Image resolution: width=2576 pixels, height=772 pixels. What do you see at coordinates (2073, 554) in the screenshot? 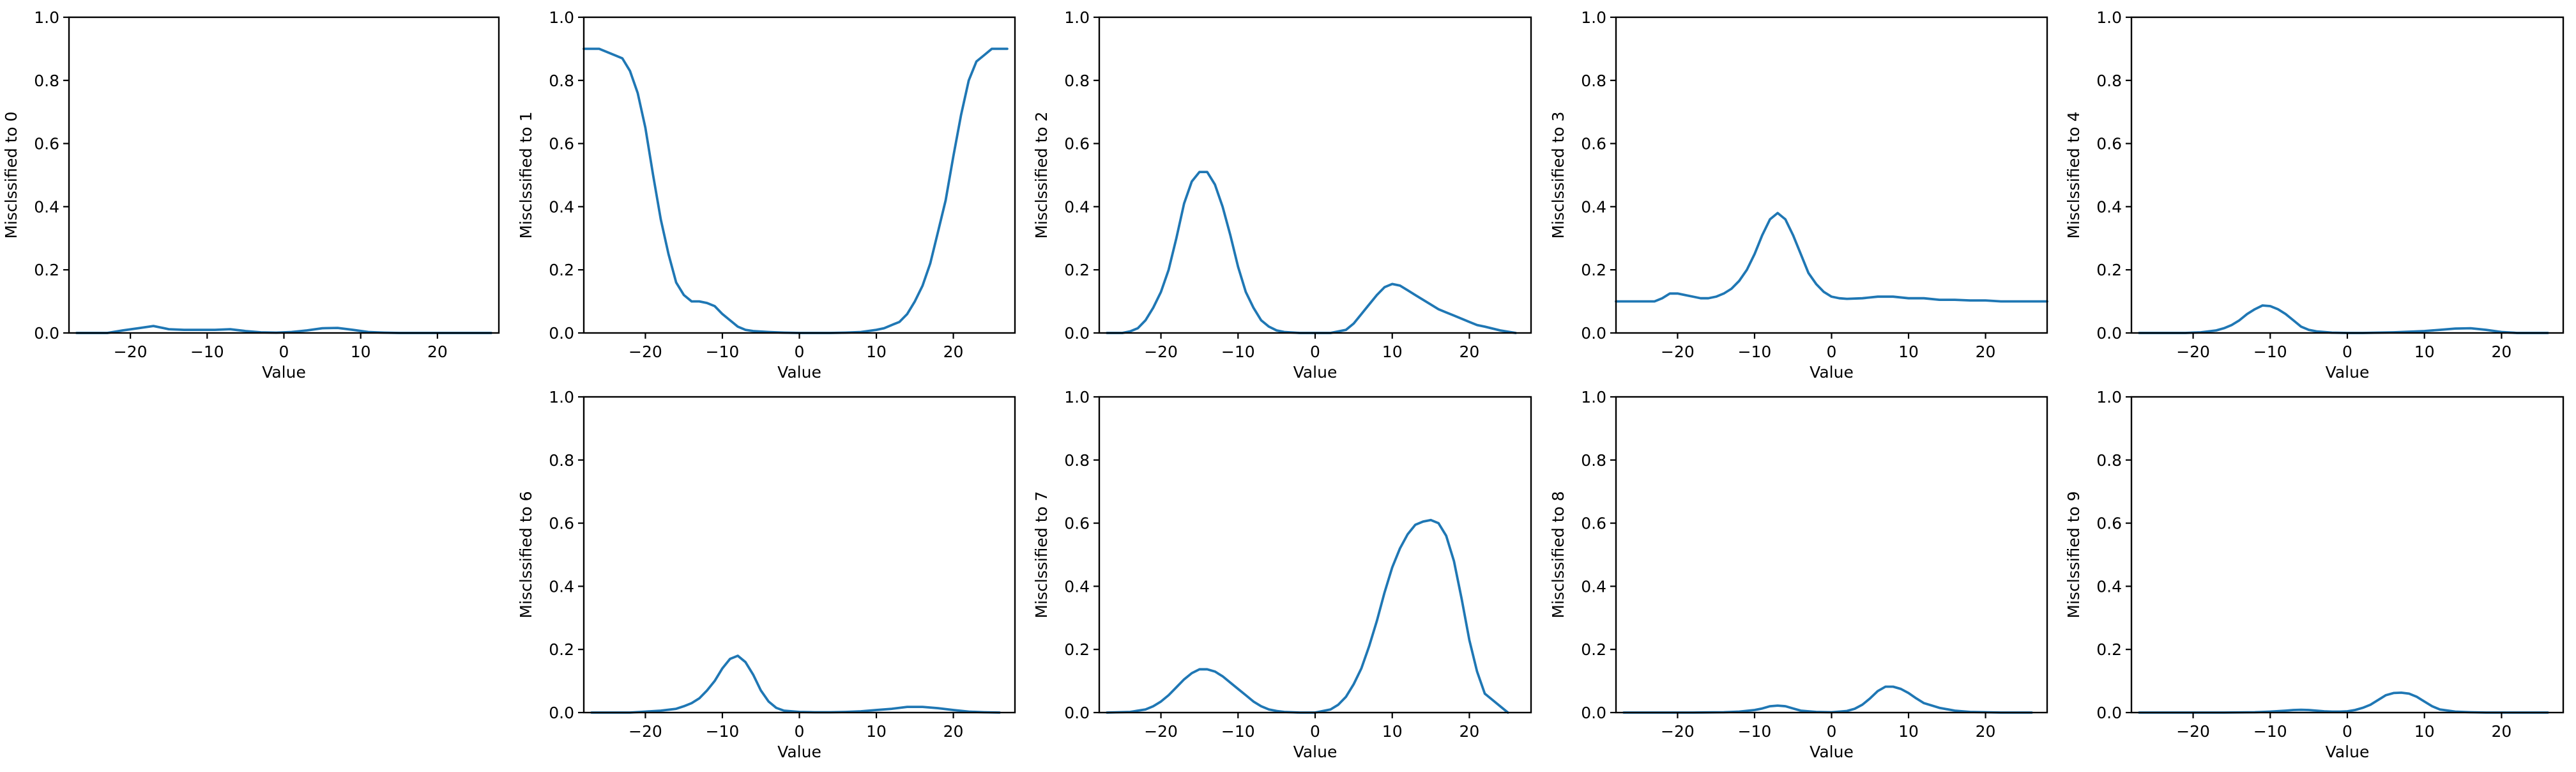
I see `y-axis-label: Misclssified to 9` at bounding box center [2073, 554].